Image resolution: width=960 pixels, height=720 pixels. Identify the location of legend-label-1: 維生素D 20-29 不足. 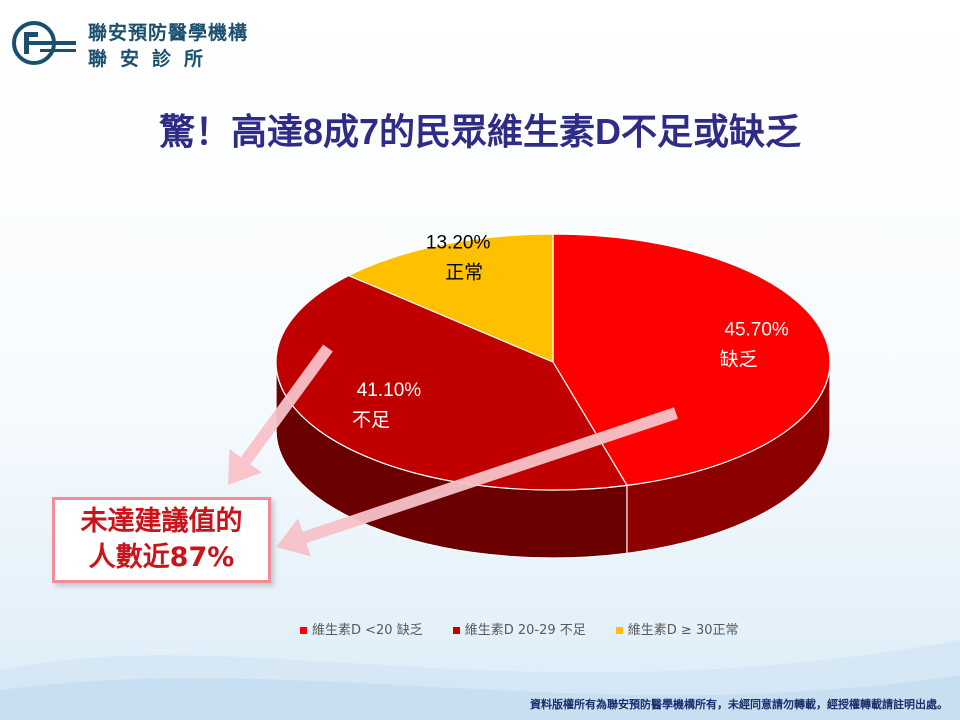
(525, 630).